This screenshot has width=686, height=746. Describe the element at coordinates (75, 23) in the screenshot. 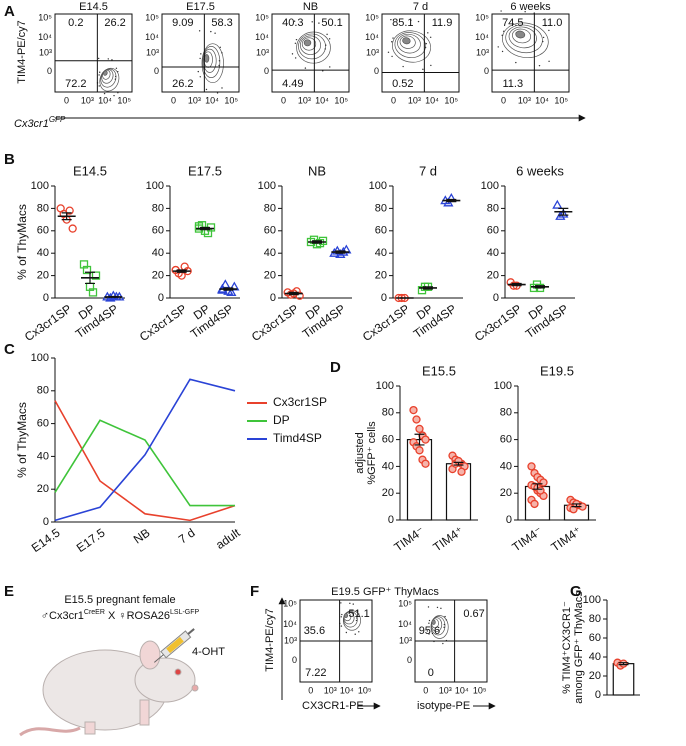

I see `quadrant-value: 0.2` at that location.